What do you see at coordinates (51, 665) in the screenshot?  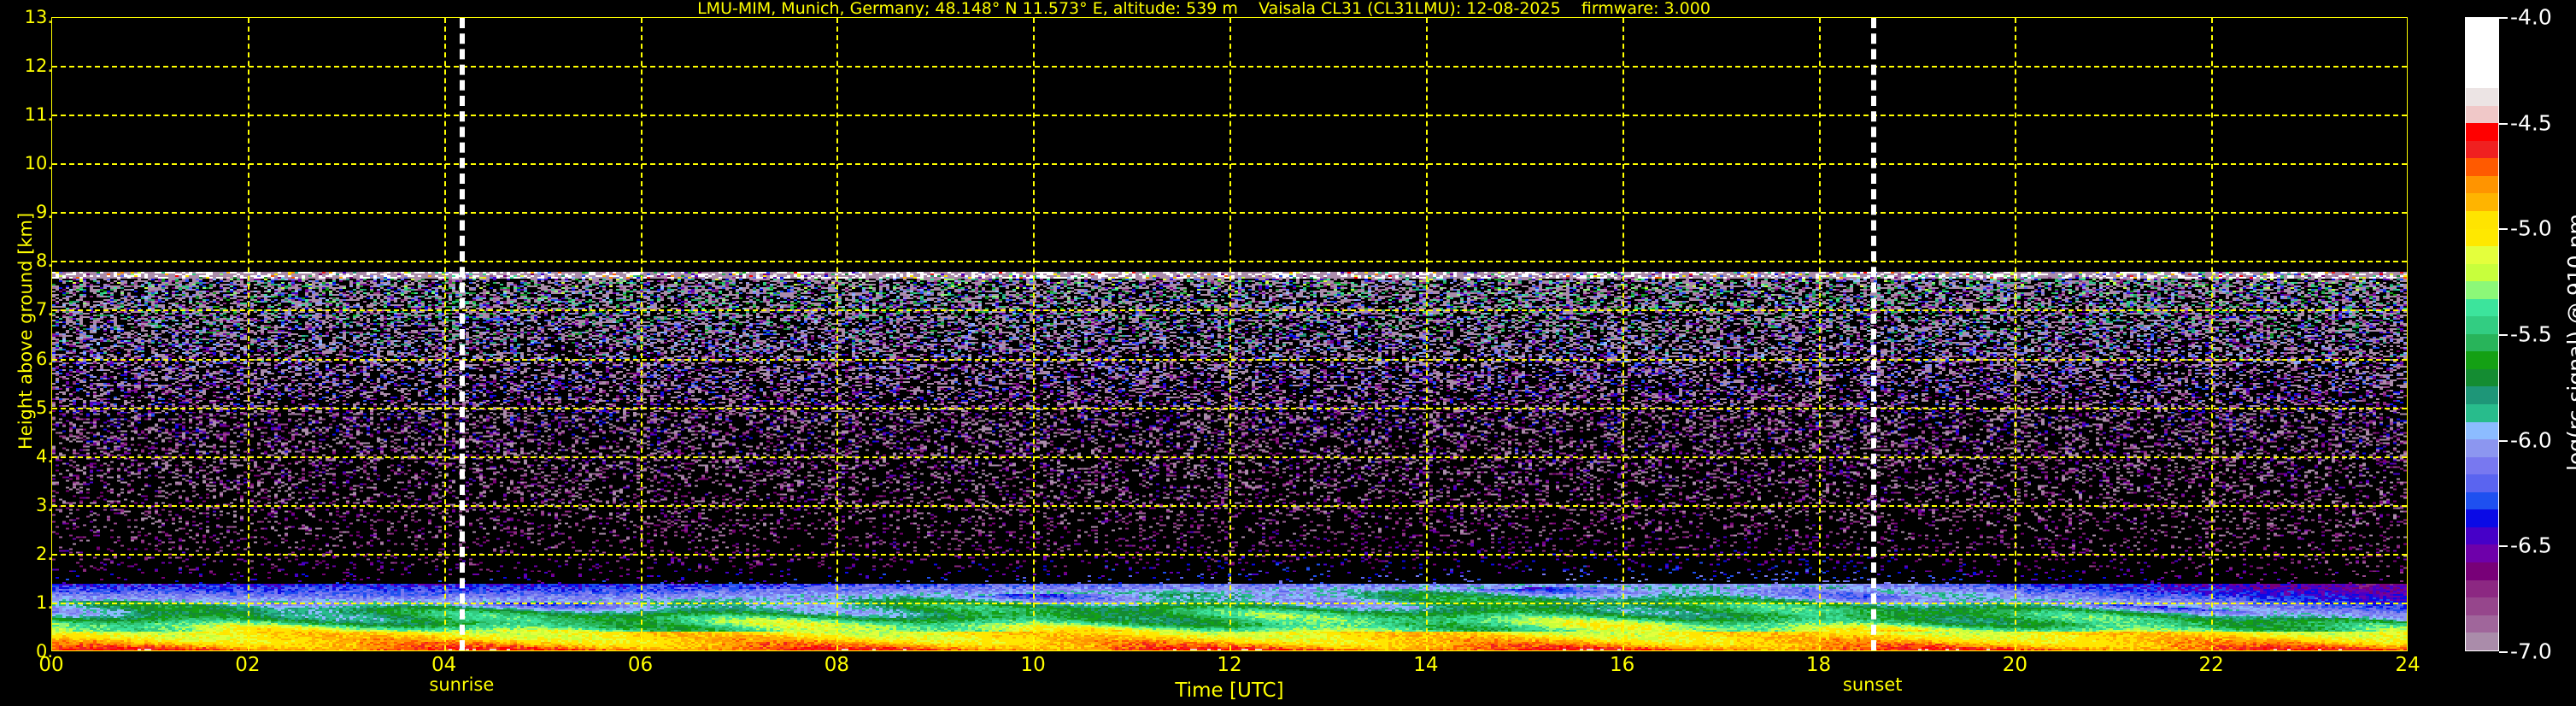 I see `x-axis-tick-label: 00` at bounding box center [51, 665].